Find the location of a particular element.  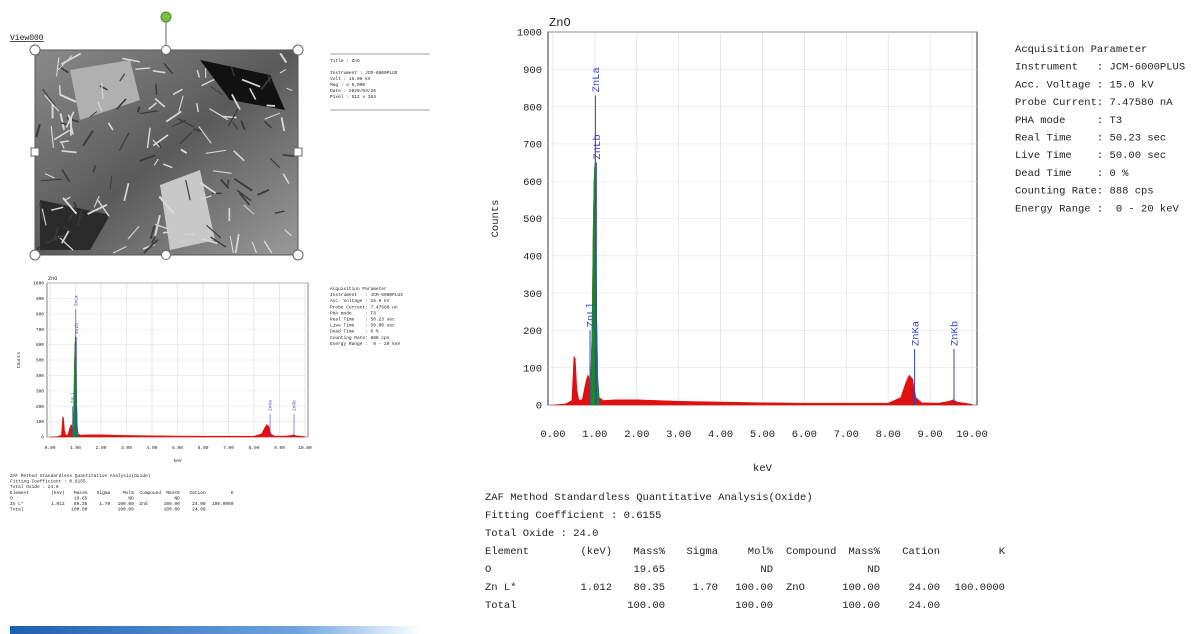

y-tick-label: 100 is located at coordinates (532, 369).